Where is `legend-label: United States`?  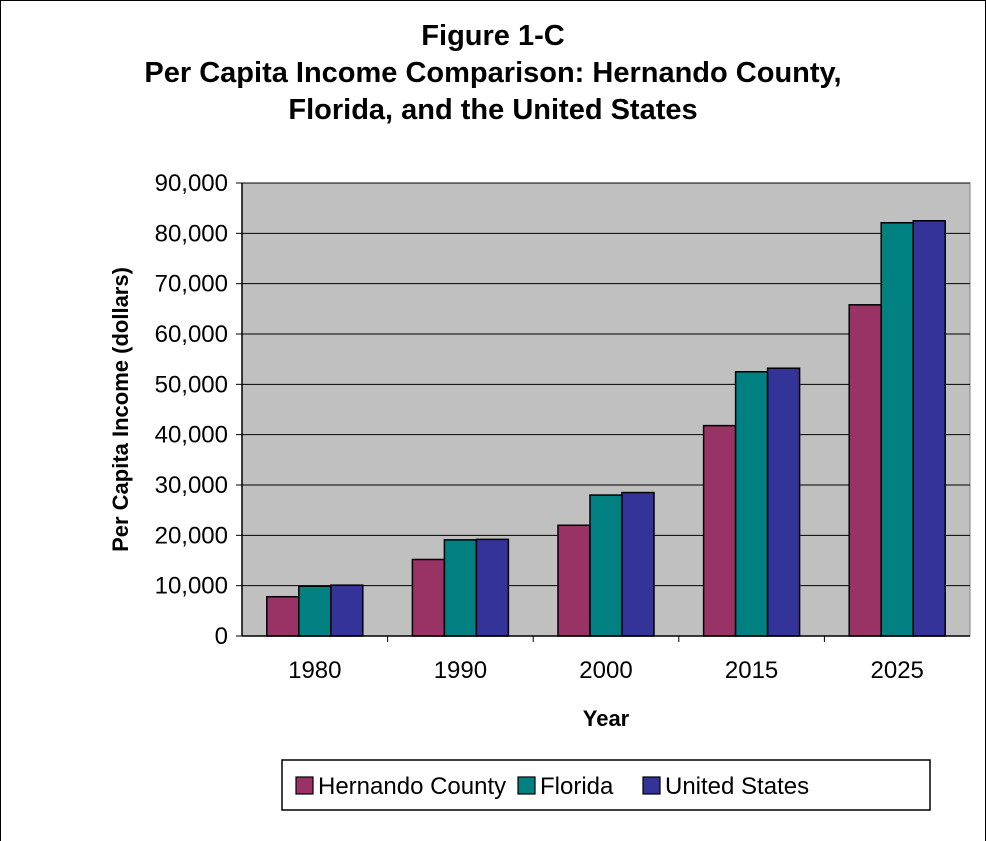 legend-label: United States is located at coordinates (737, 786).